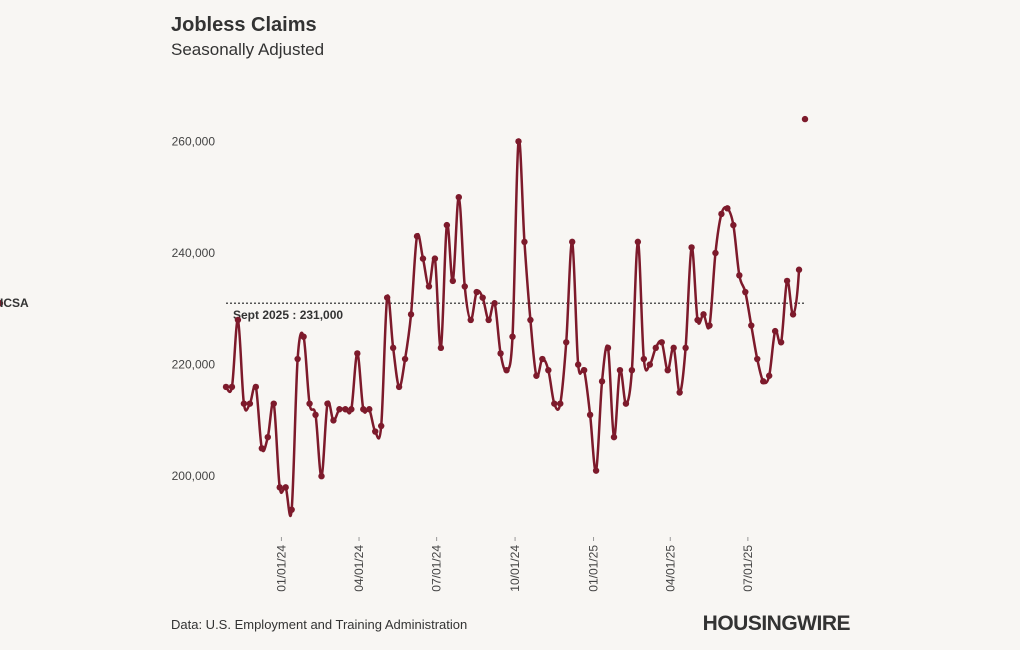  Describe the element at coordinates (281, 568) in the screenshot. I see `x-tick-label: 01/01/24` at that location.